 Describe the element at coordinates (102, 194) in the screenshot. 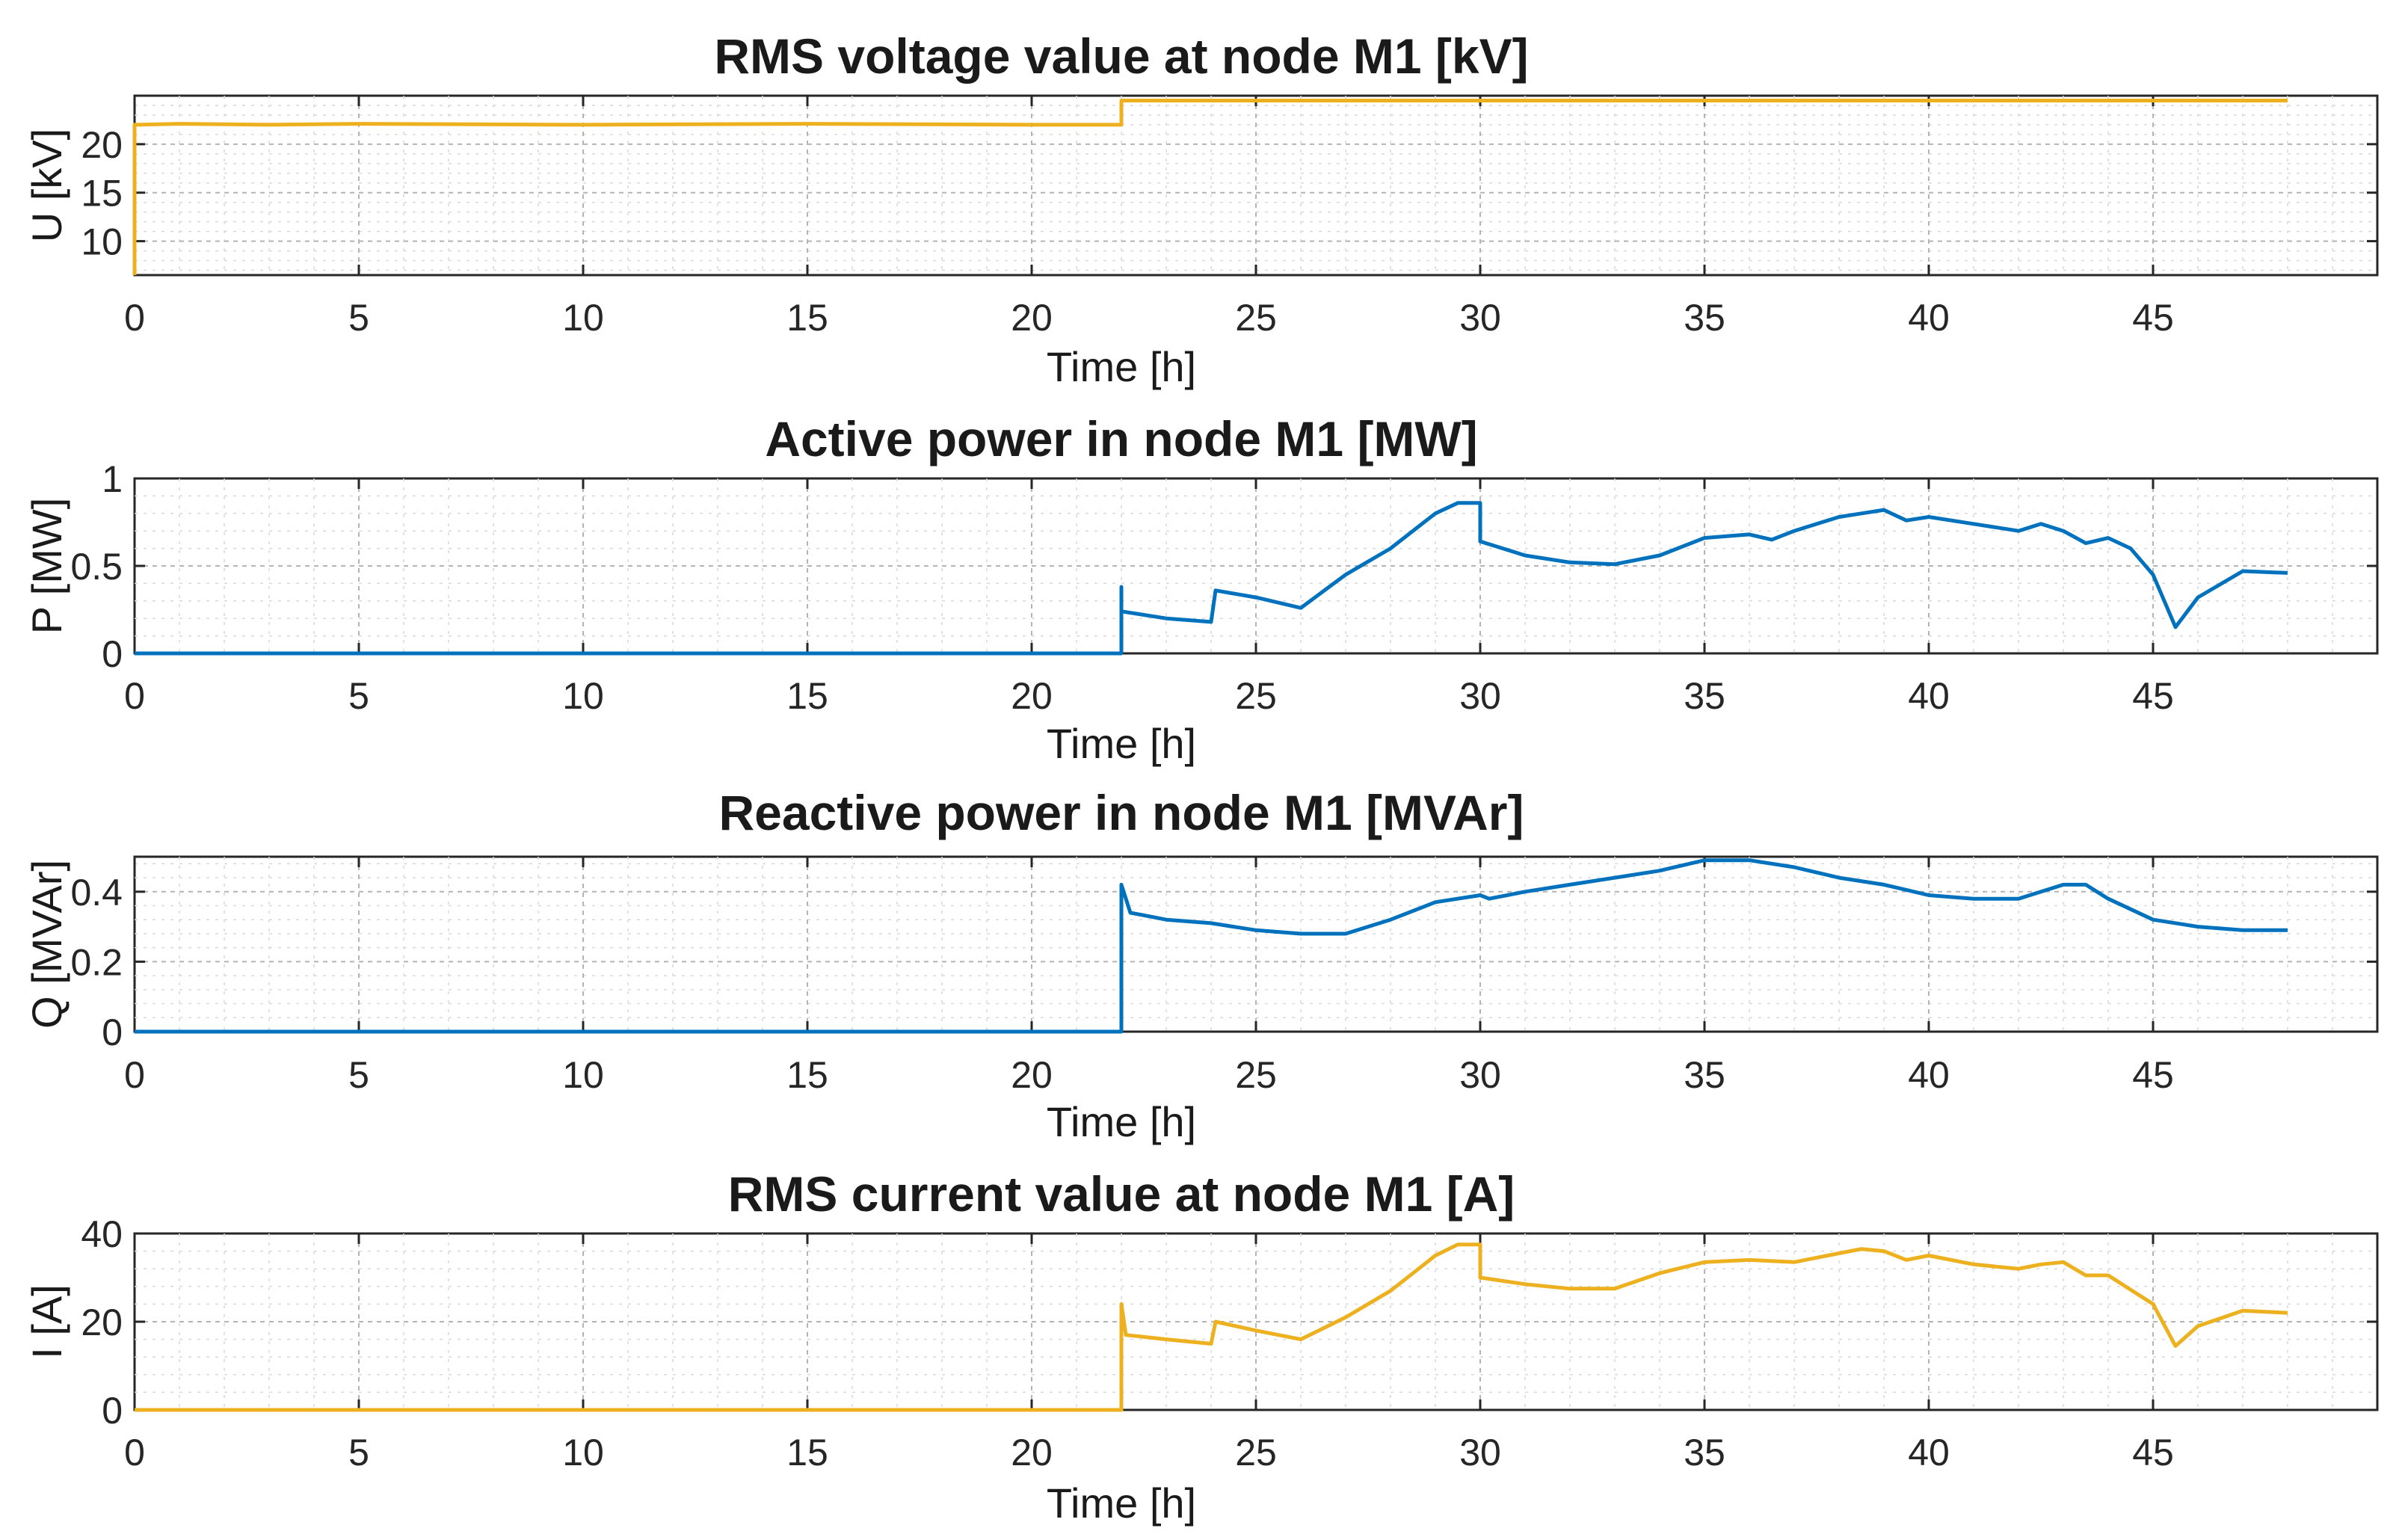

I see `y-tick-label: 15` at that location.